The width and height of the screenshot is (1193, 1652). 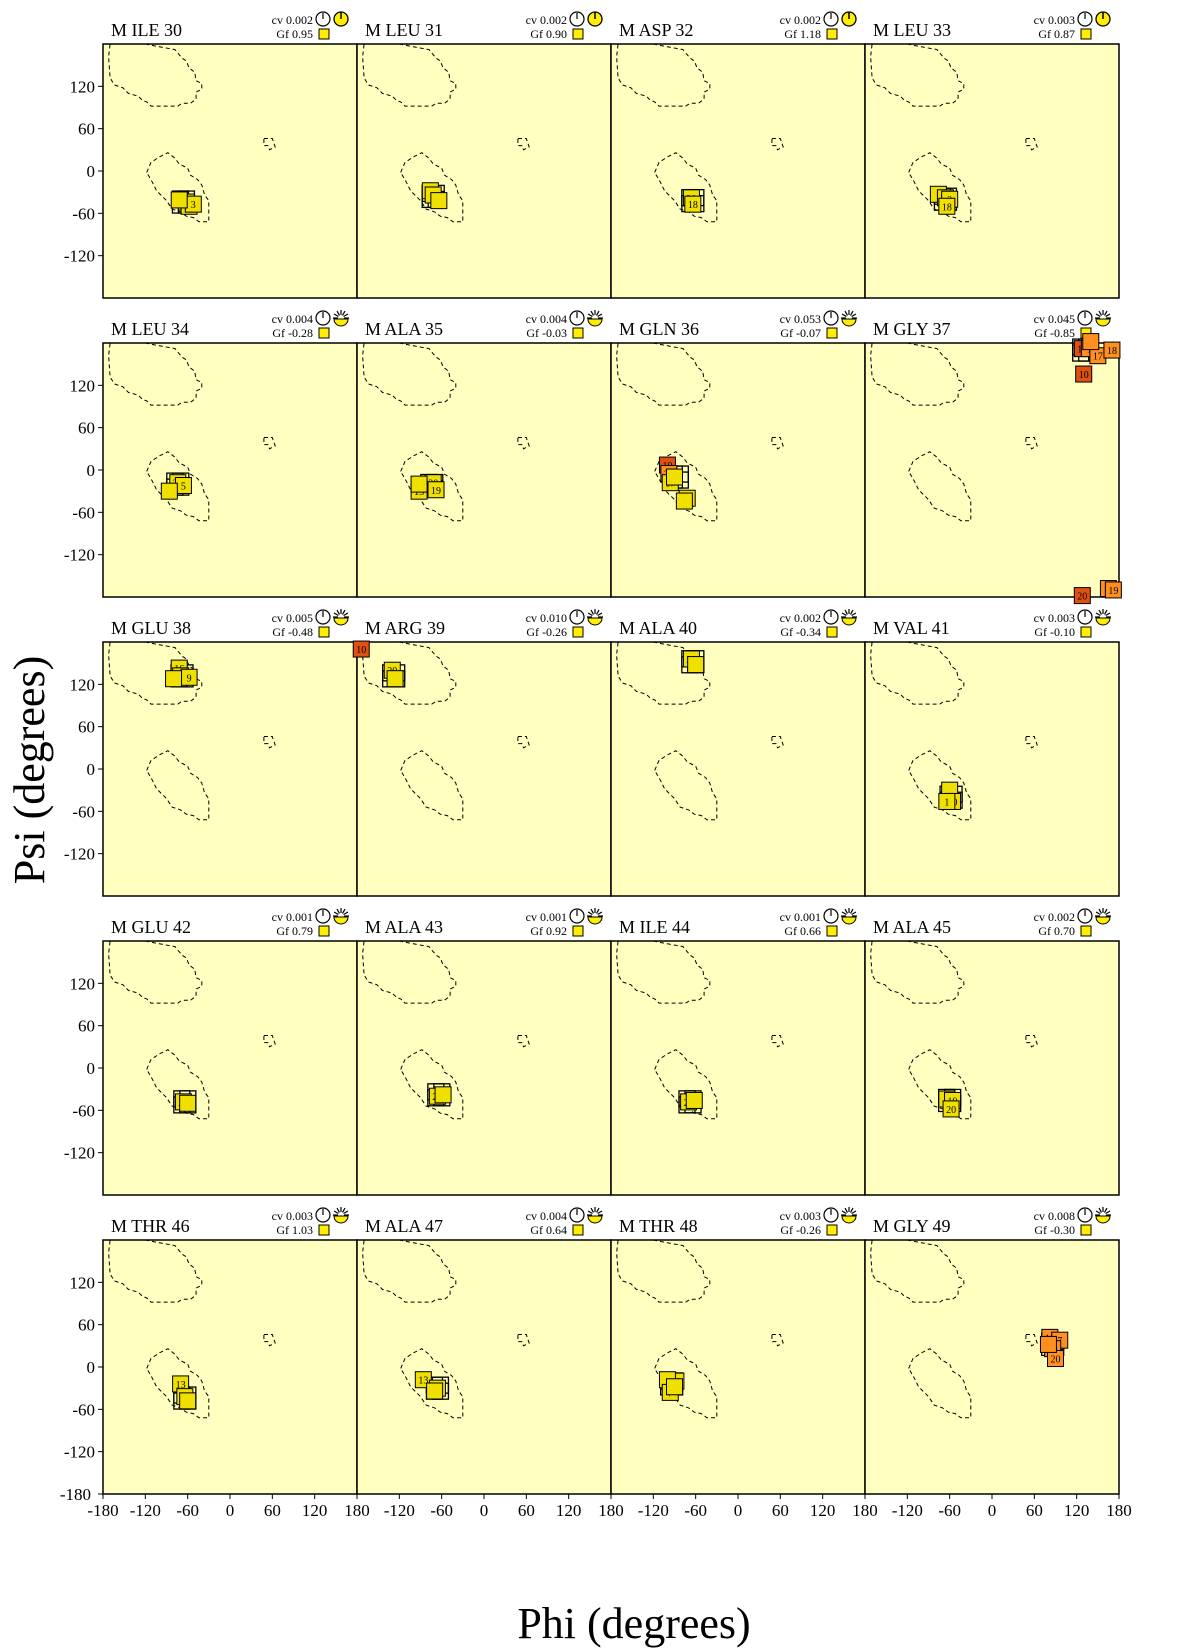 I want to click on y-tick-label: 60, so click(x=86, y=727).